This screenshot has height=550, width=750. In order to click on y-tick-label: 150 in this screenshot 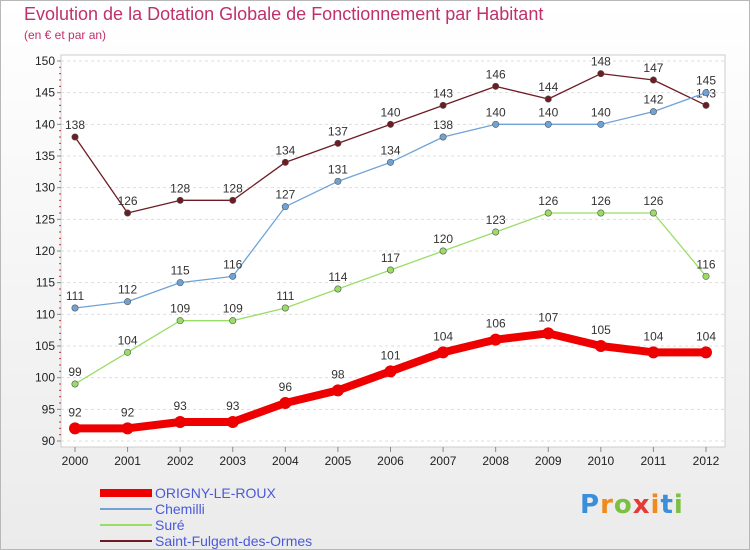, I will do `click(45, 61)`.